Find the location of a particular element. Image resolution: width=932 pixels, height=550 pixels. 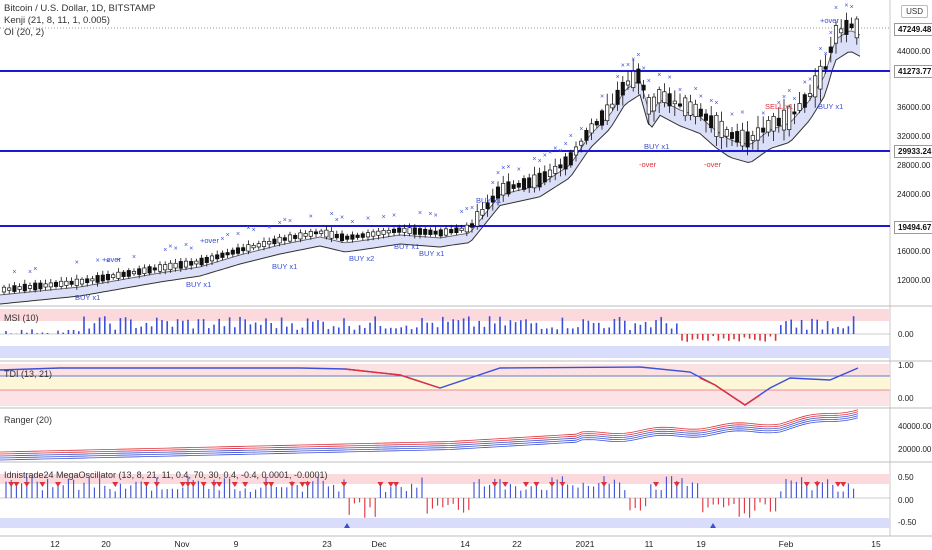

mega-buy-triangle is located at coordinates (713, 525).